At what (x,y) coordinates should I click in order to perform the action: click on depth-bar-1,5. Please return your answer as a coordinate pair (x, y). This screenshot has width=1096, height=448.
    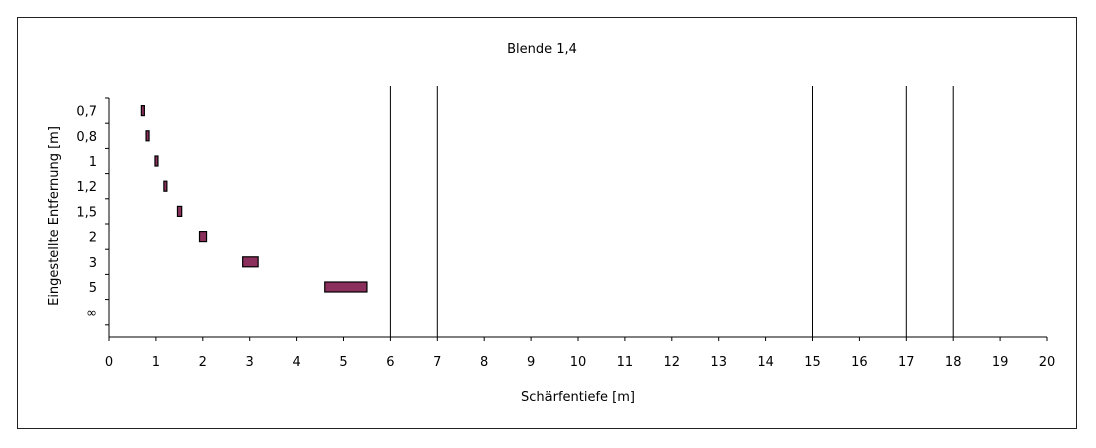
    Looking at the image, I should click on (179, 211).